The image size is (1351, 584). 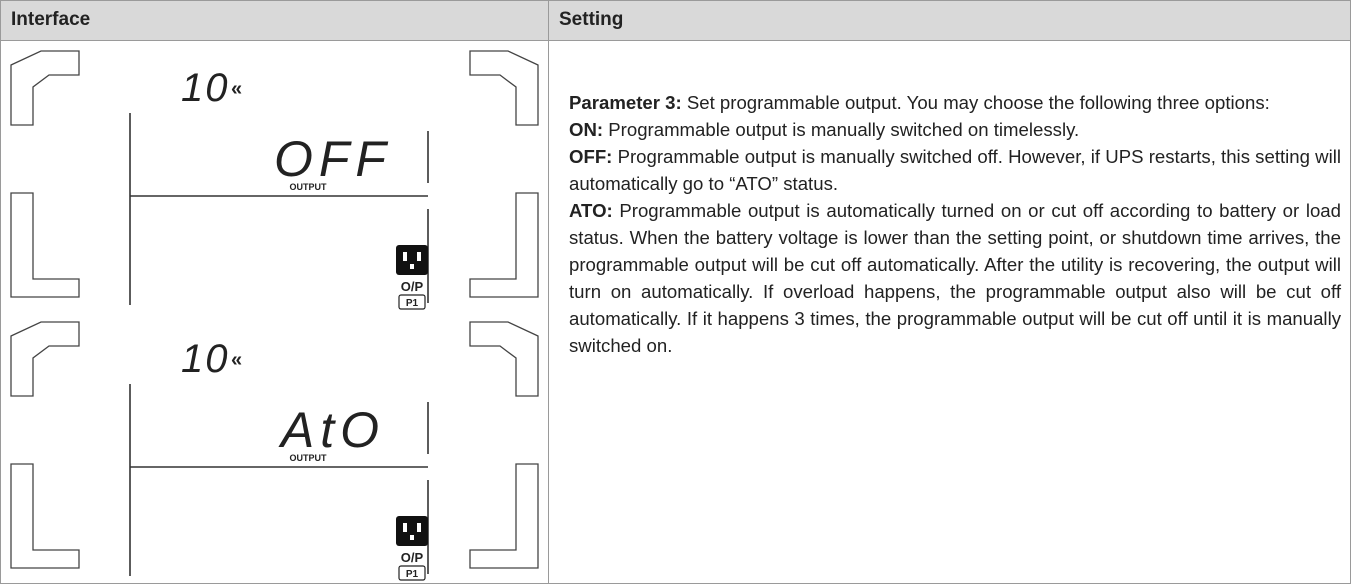 What do you see at coordinates (51, 19) in the screenshot?
I see `header-text: Interface` at bounding box center [51, 19].